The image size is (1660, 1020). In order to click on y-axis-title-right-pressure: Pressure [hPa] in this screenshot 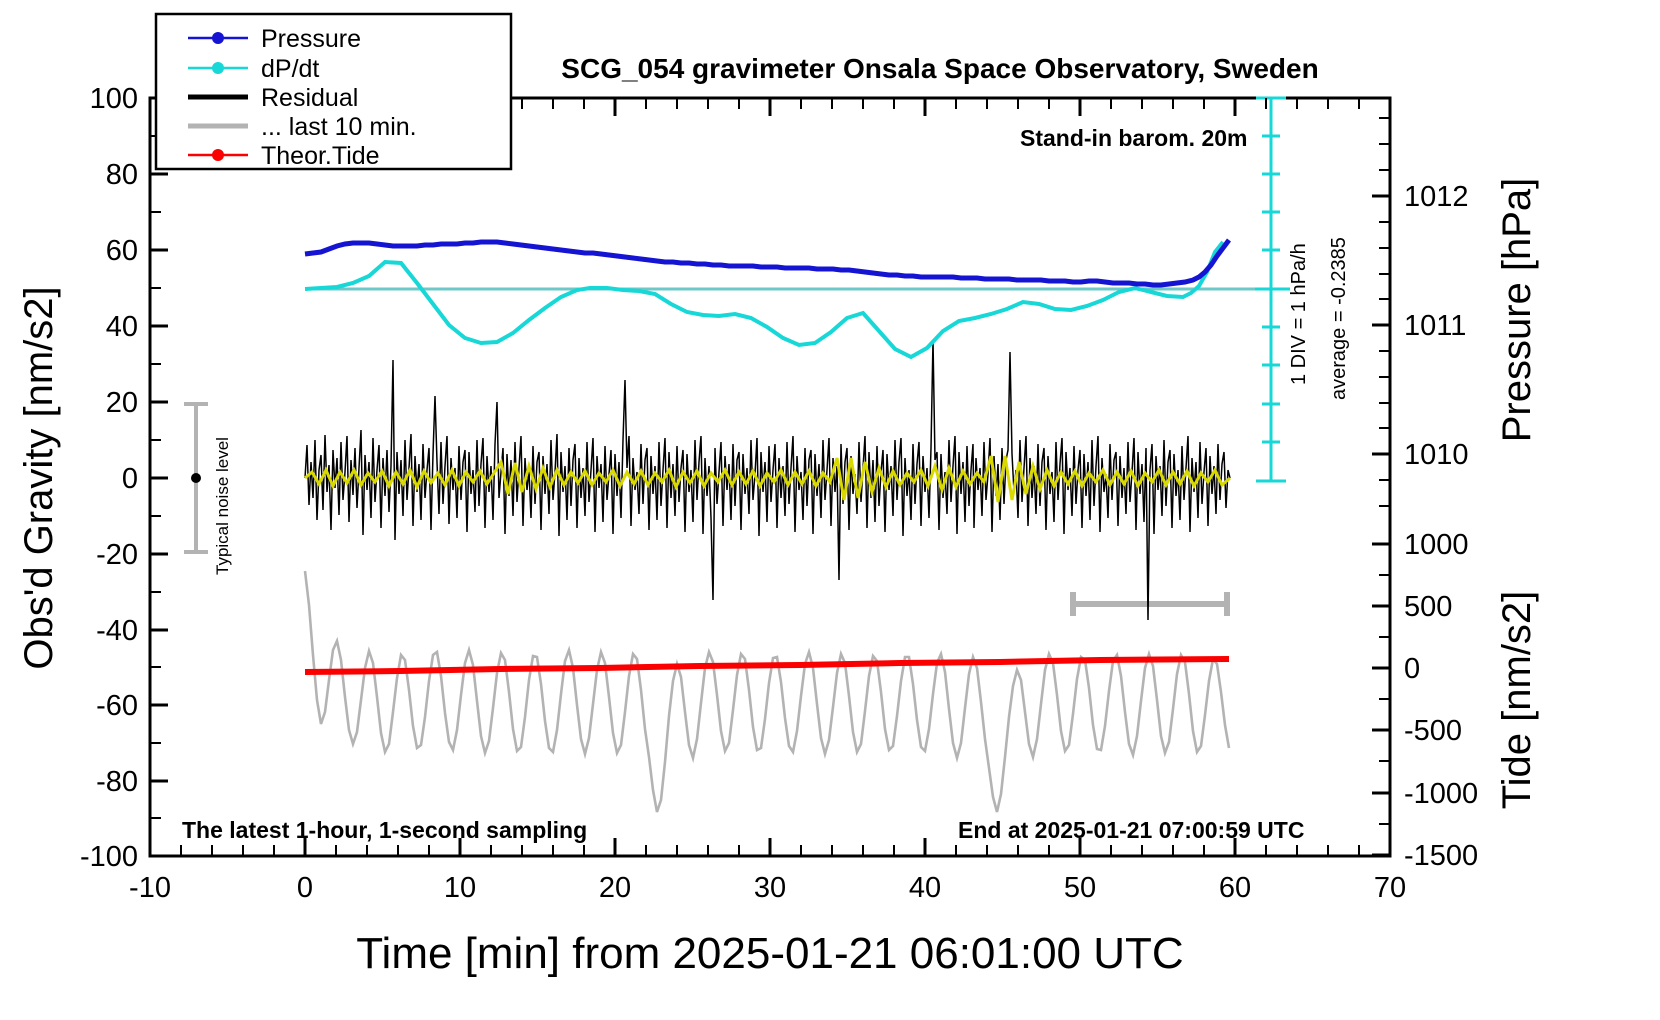, I will do `click(1517, 310)`.